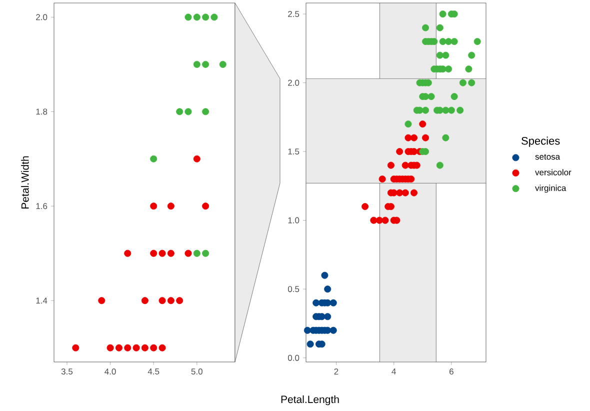 This screenshot has height=411, width=590. Describe the element at coordinates (294, 220) in the screenshot. I see `y-tick-label: 1.0` at that location.